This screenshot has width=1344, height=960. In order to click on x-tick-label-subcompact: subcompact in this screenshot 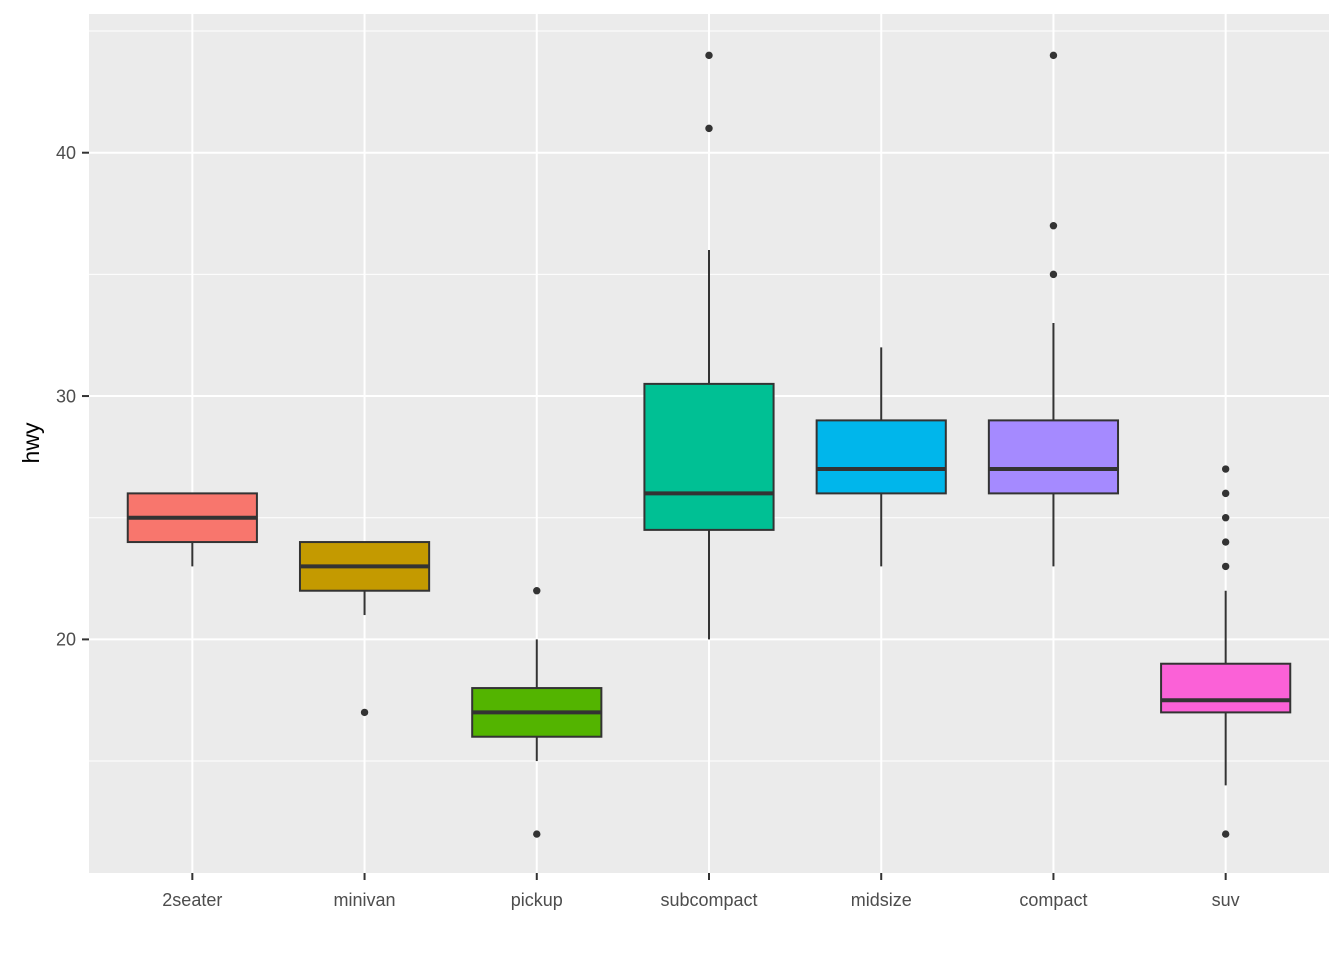, I will do `click(708, 900)`.